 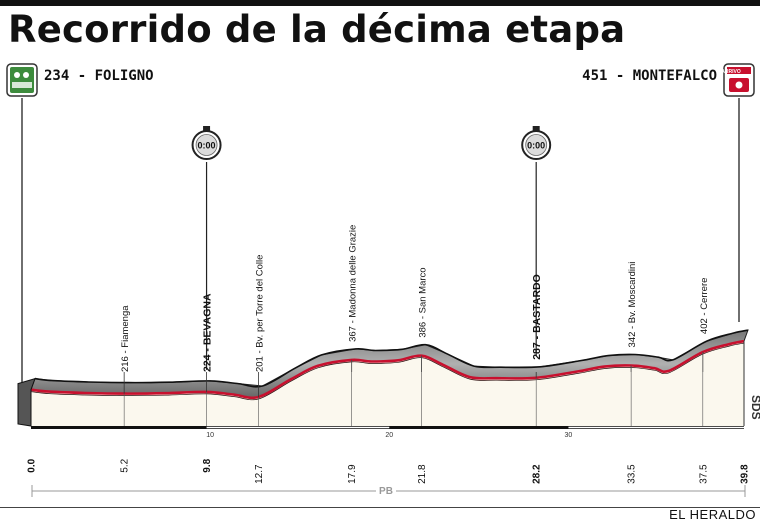 I want to click on x-tick-label: 28.2, so click(x=537, y=474).